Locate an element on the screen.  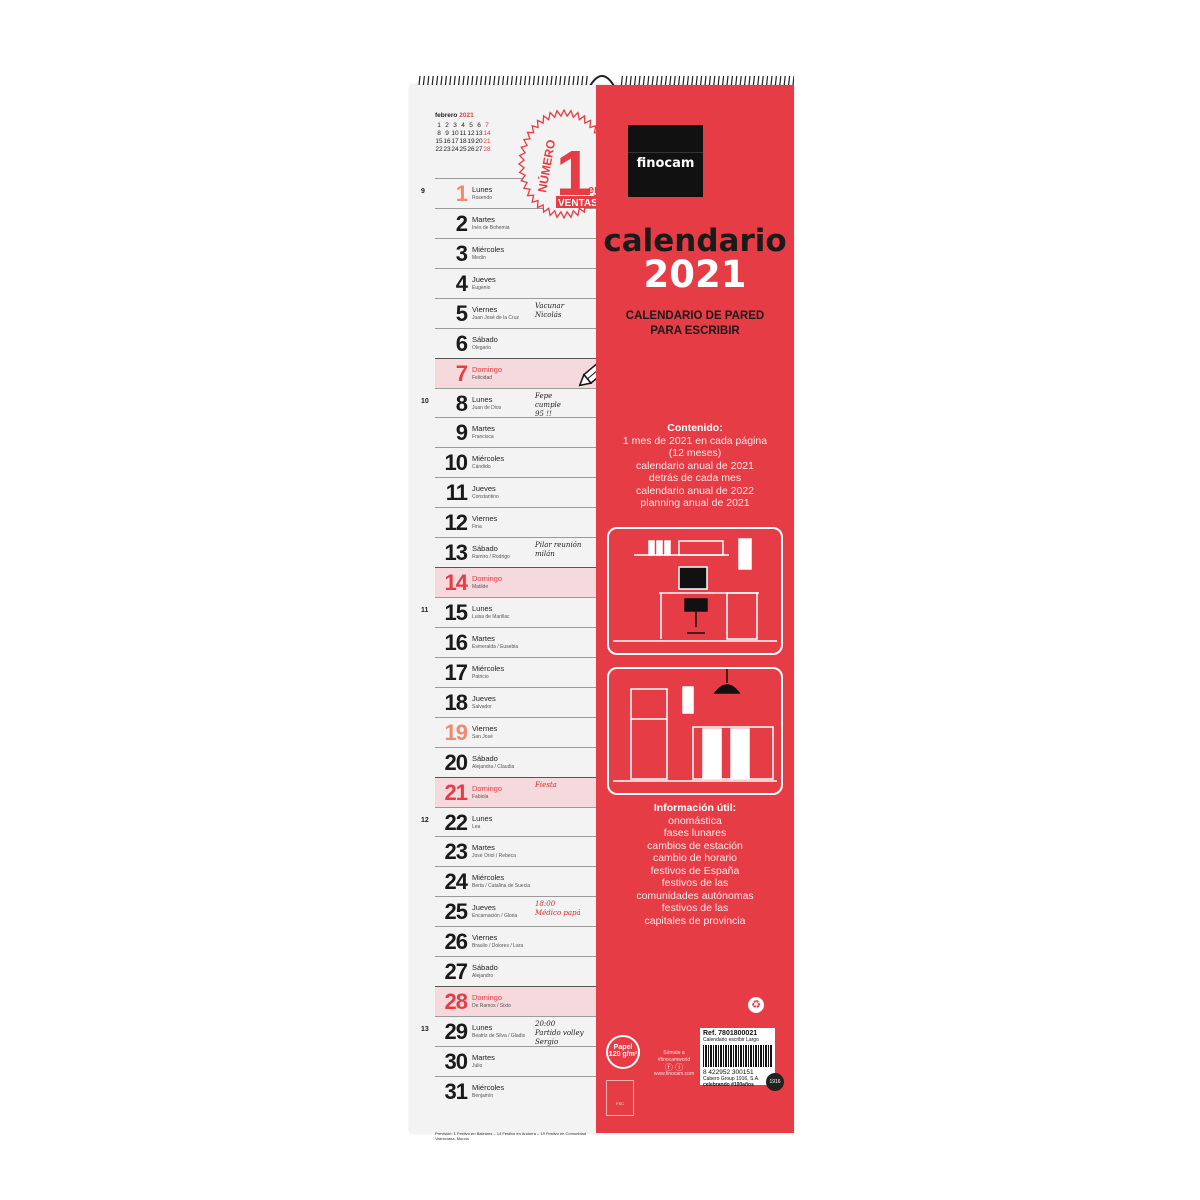
day-row: 22 Lunes Lea 12 is located at coordinates (508, 821).